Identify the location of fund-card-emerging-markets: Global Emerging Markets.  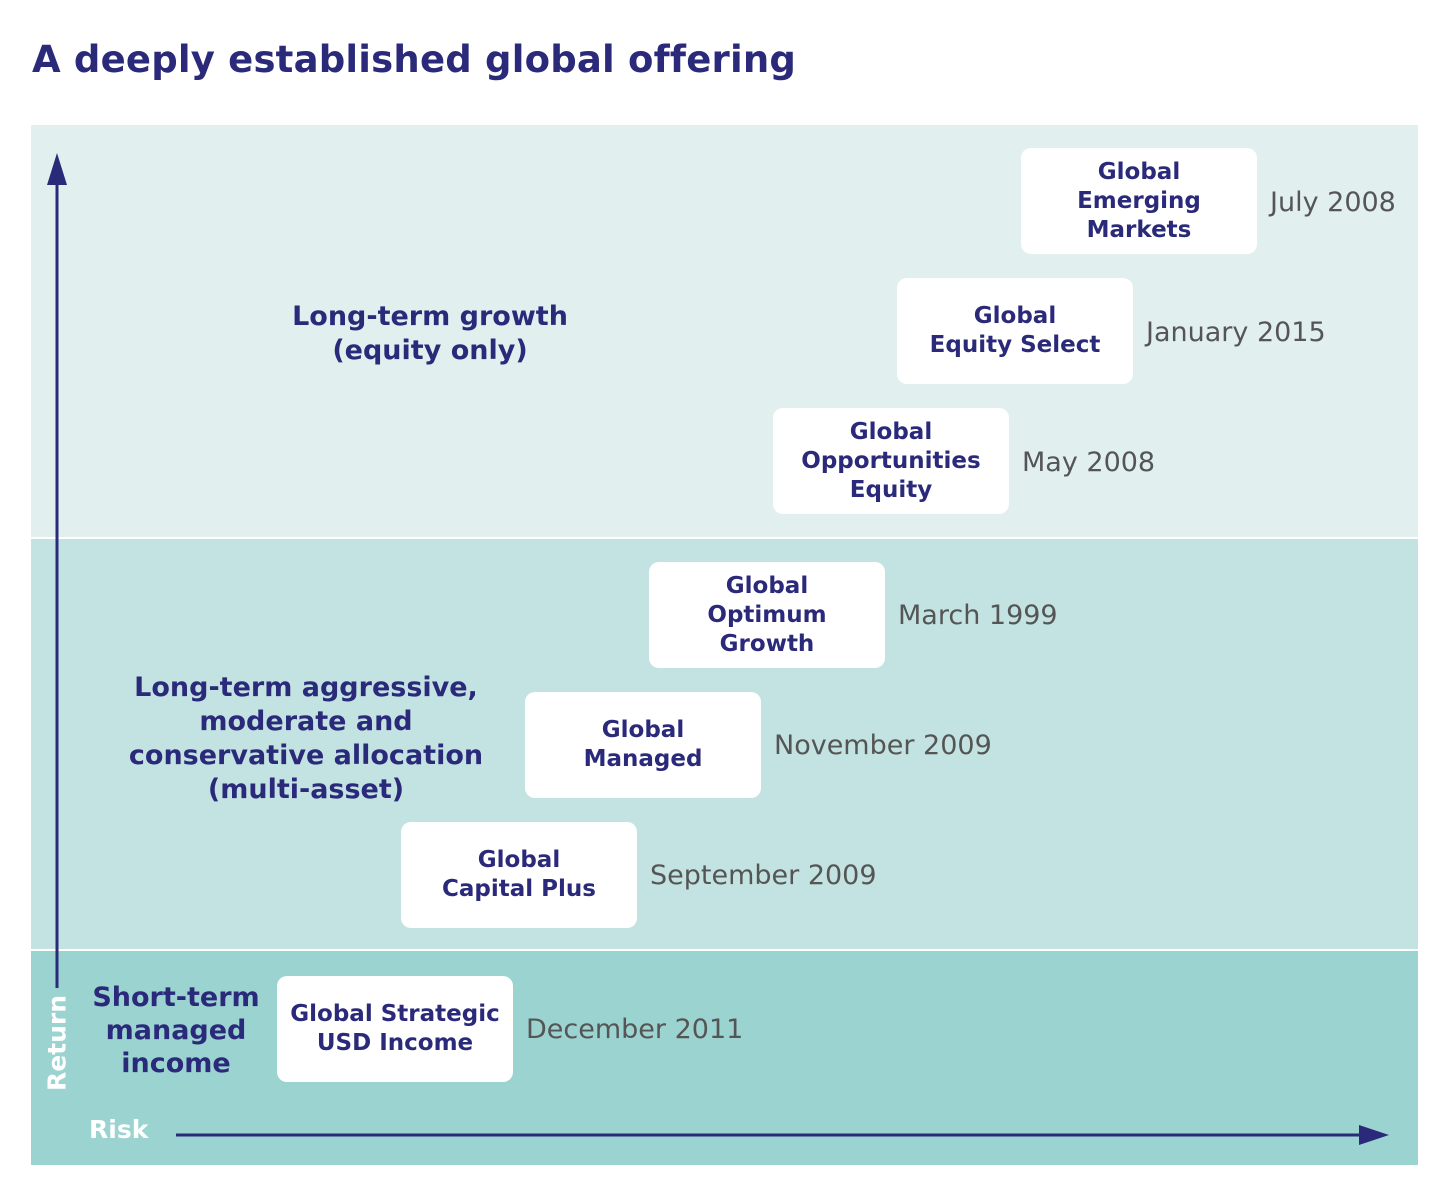
(1139, 201).